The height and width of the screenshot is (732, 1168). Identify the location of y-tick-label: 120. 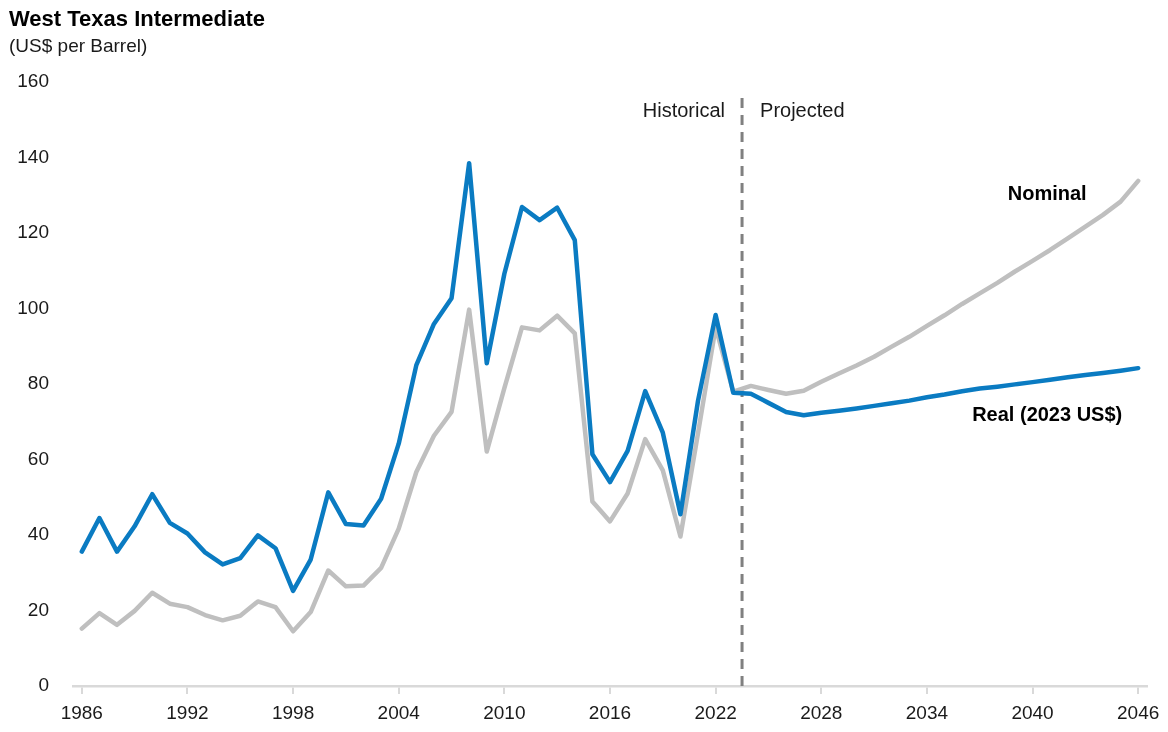
(33, 232).